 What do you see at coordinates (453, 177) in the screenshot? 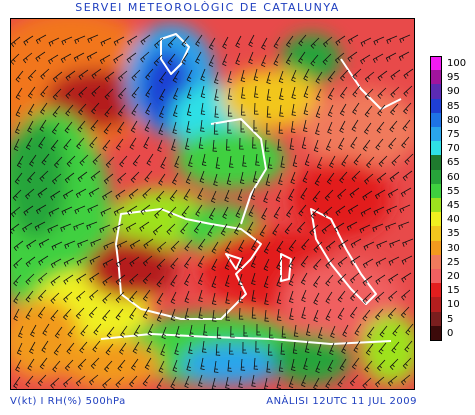
I see `legend-label: 60` at bounding box center [453, 177].